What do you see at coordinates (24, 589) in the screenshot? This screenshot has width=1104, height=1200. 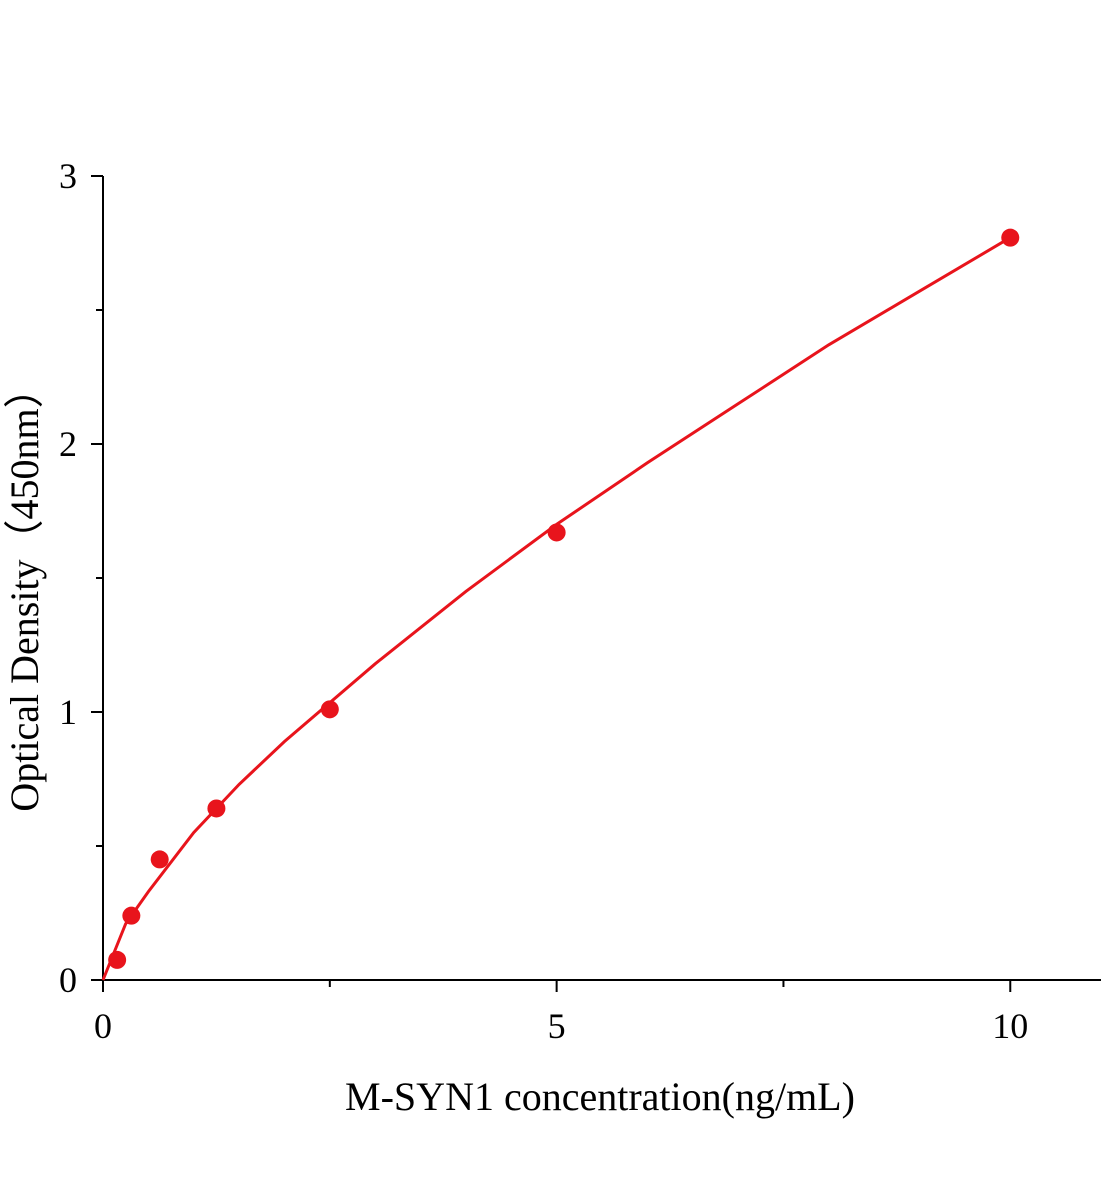 I see `y-axis-label: Optical Density（450nm）` at bounding box center [24, 589].